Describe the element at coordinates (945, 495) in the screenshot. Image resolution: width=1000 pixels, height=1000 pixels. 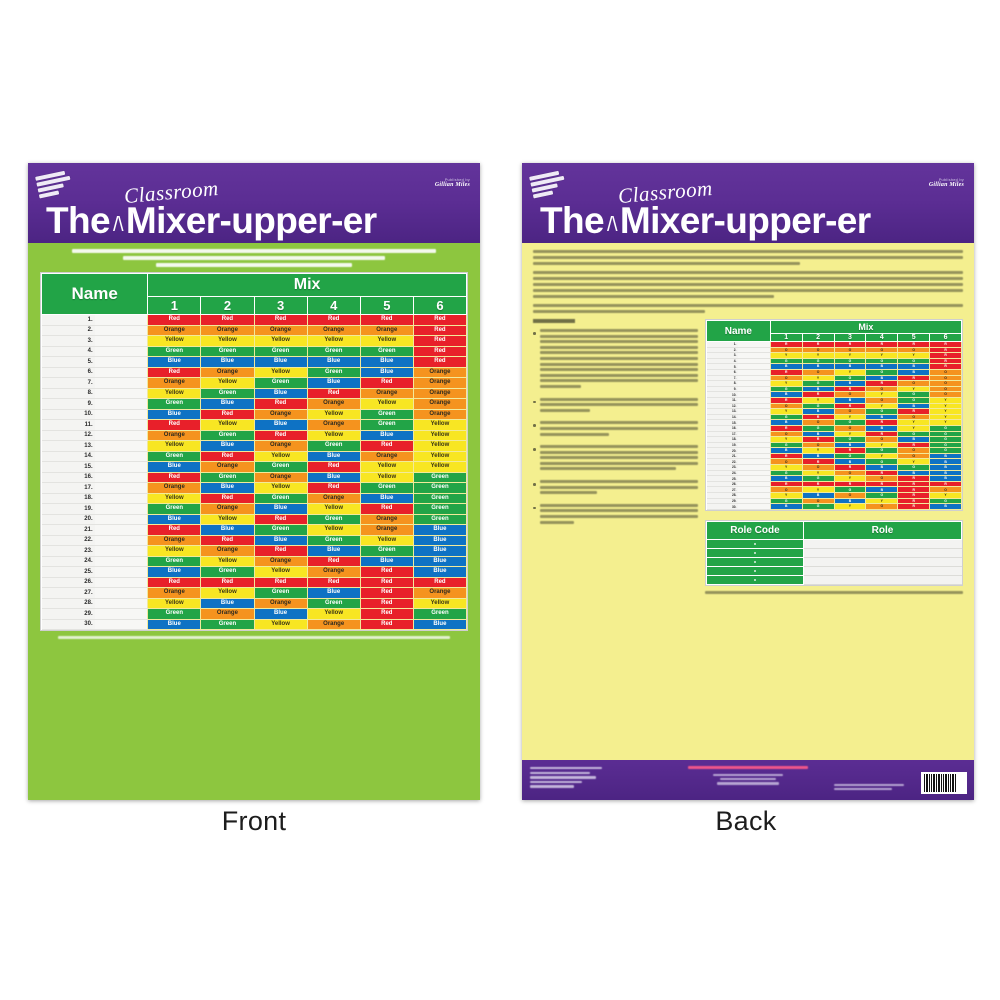
I see `mix-cell: Y` at that location.